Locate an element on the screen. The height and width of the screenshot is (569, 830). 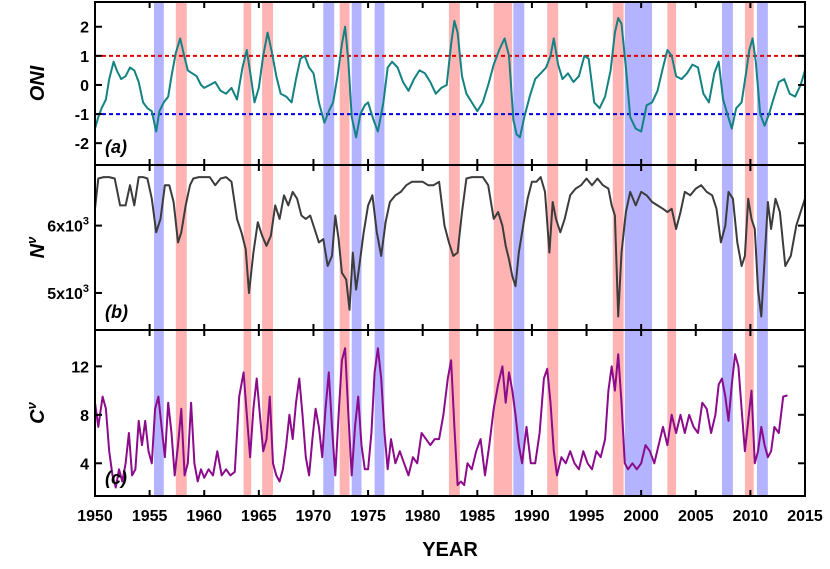
x-tick-label: 2010 is located at coordinates (751, 516).